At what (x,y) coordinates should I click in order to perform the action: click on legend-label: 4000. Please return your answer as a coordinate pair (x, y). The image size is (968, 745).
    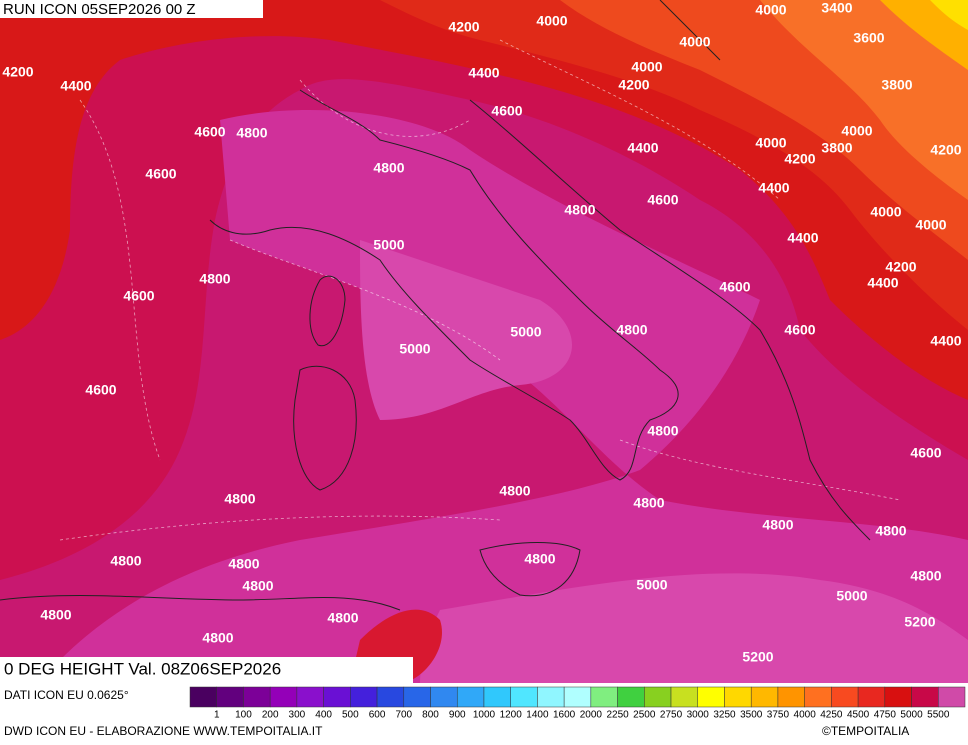
    Looking at the image, I should click on (805, 715).